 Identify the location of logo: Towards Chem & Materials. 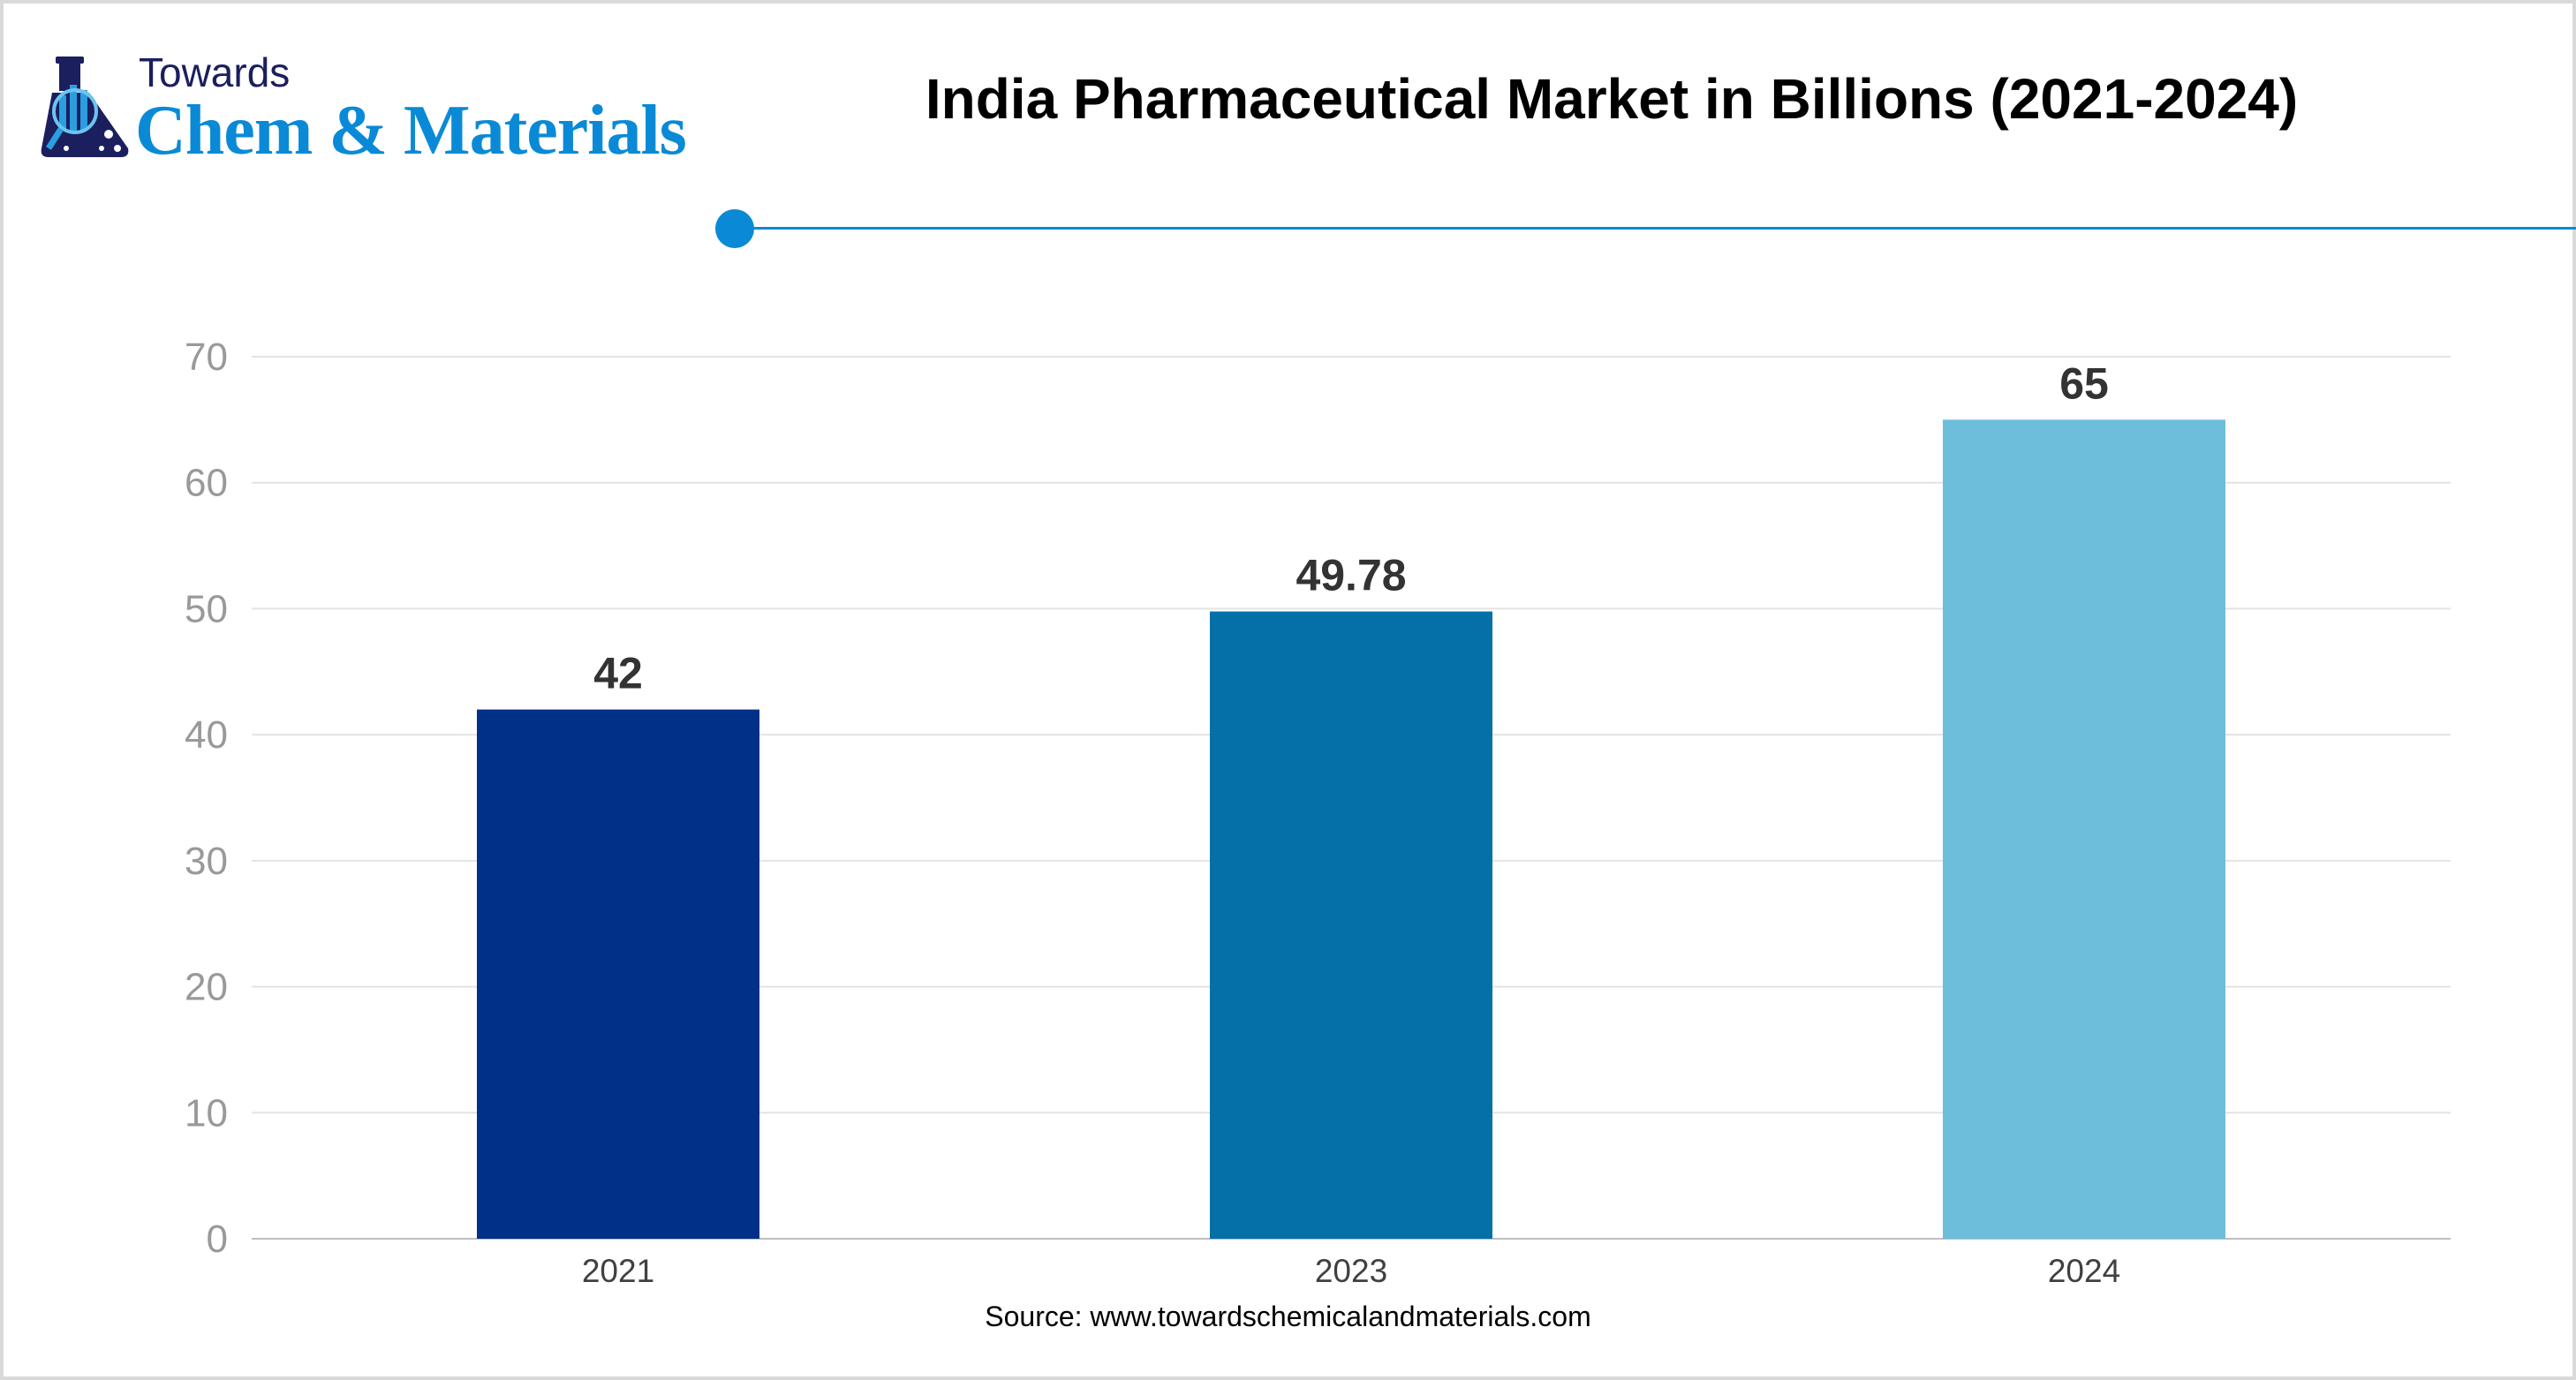
(384, 108).